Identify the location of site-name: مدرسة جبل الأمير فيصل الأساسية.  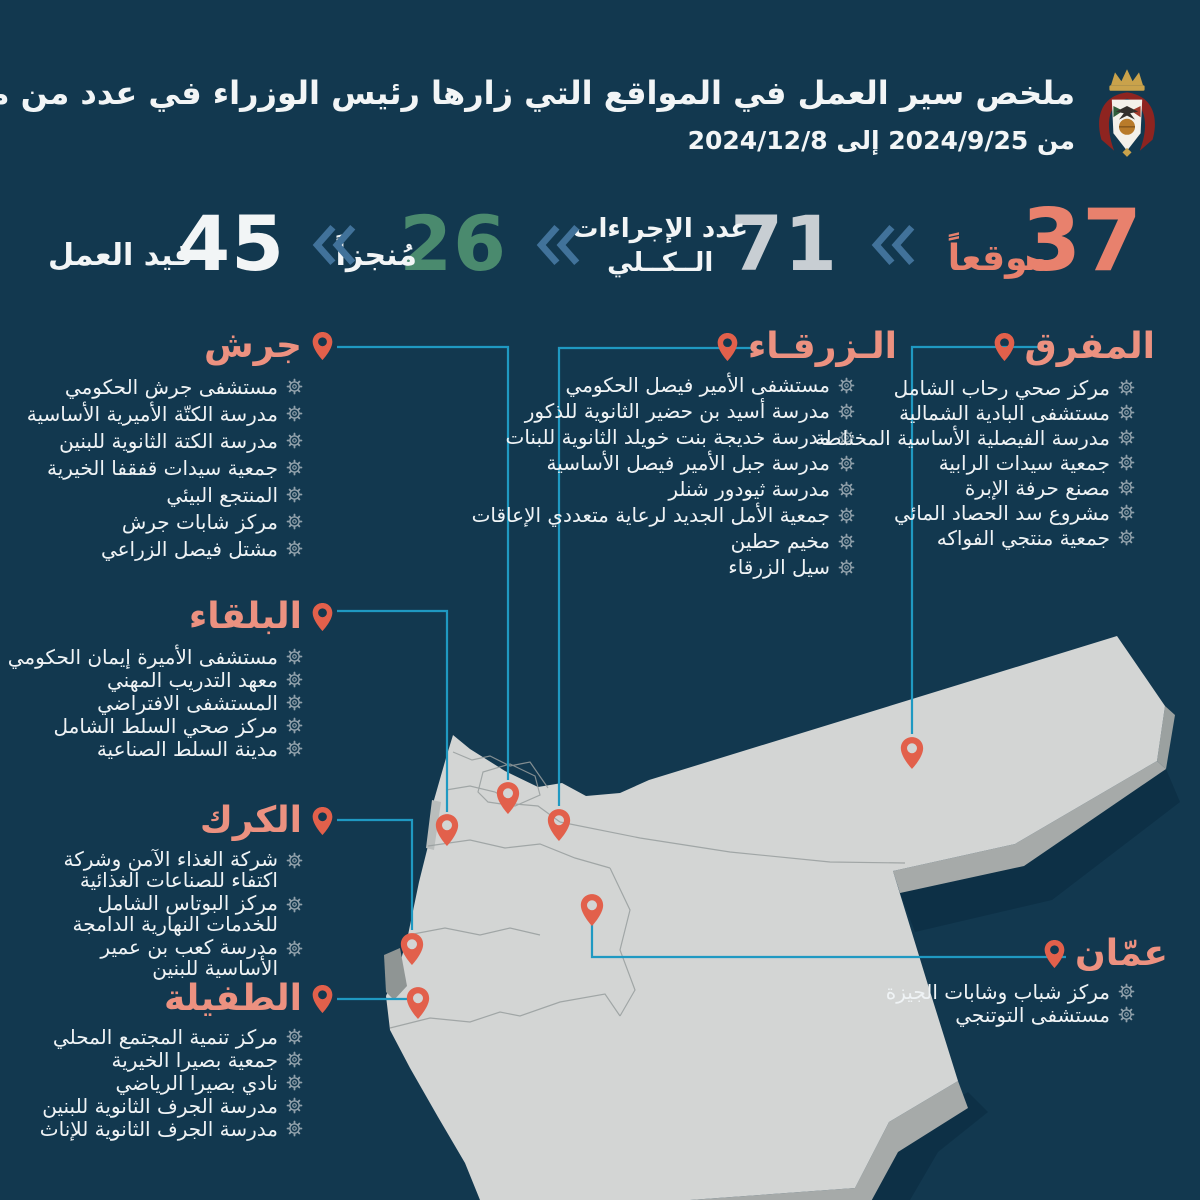
(688, 463).